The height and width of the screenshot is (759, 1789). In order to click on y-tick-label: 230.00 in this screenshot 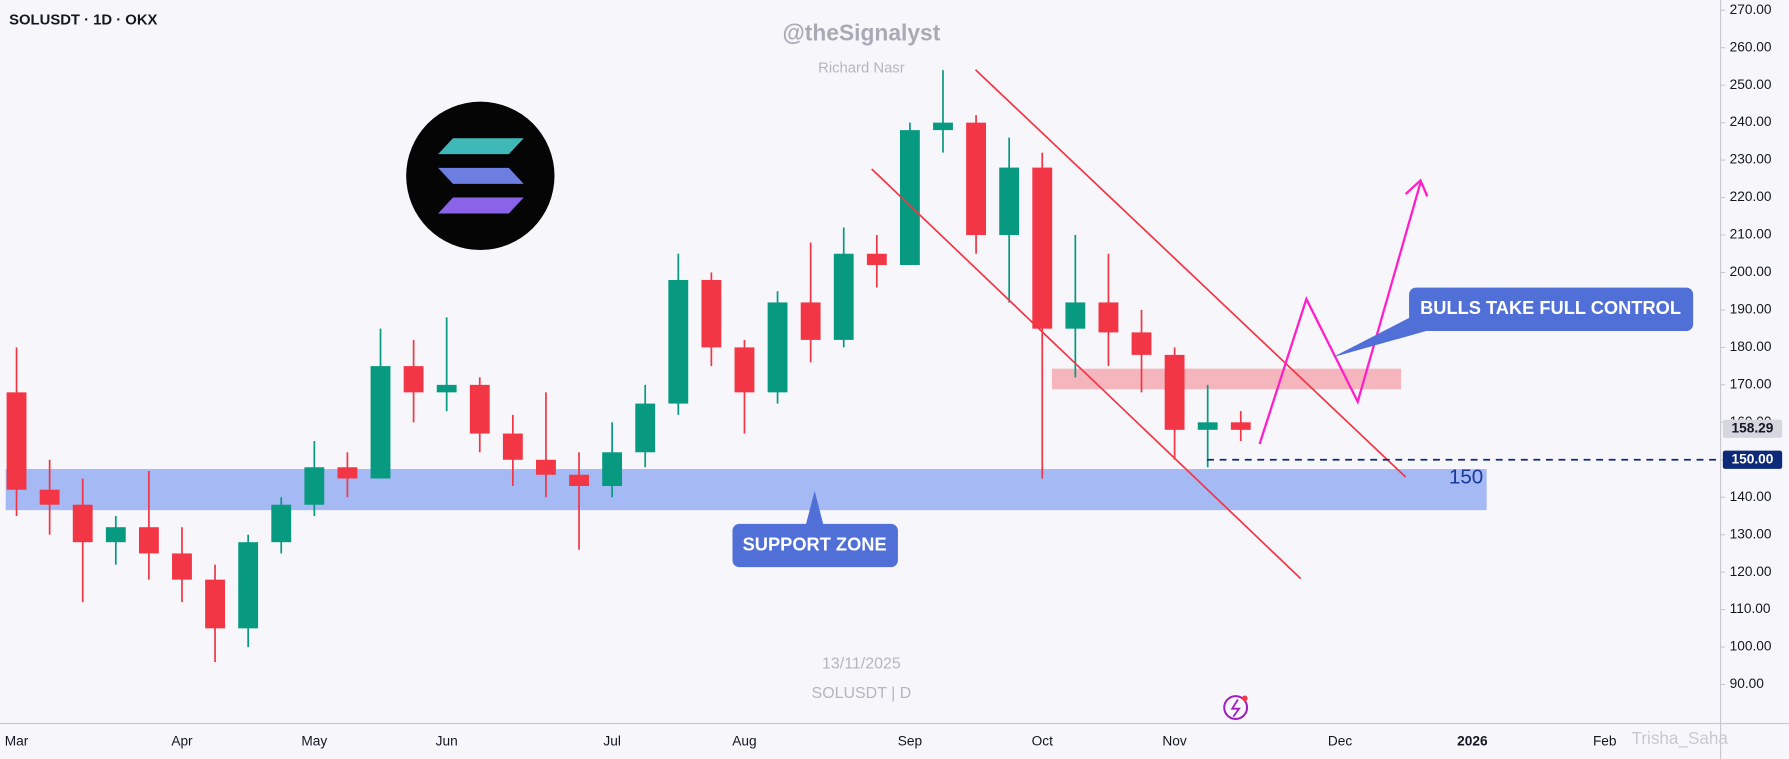, I will do `click(1751, 159)`.